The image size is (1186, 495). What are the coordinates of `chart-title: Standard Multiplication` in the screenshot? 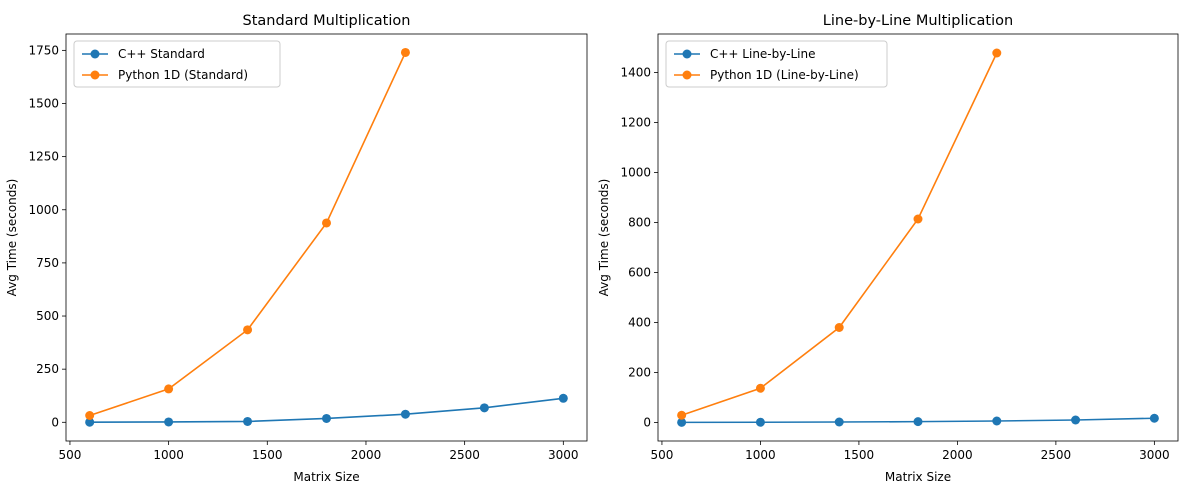 It's located at (327, 21).